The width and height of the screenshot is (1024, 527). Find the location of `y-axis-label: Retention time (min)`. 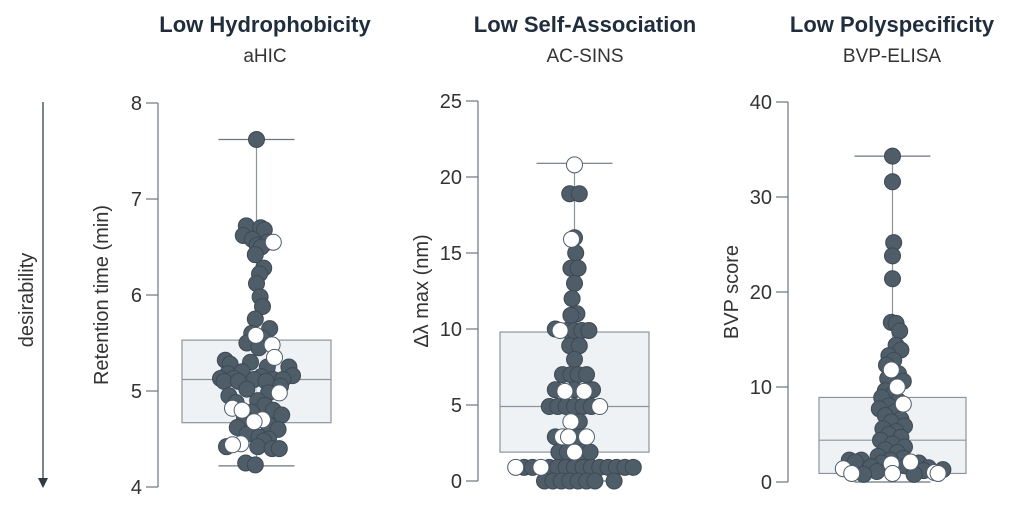

y-axis-label: Retention time (min) is located at coordinates (102, 295).